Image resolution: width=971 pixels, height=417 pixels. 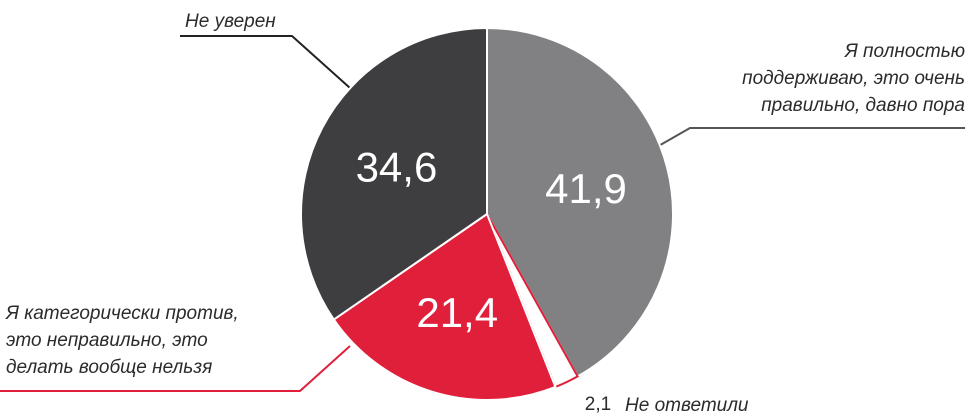 I want to click on value-label: 34,6, so click(x=397, y=166).